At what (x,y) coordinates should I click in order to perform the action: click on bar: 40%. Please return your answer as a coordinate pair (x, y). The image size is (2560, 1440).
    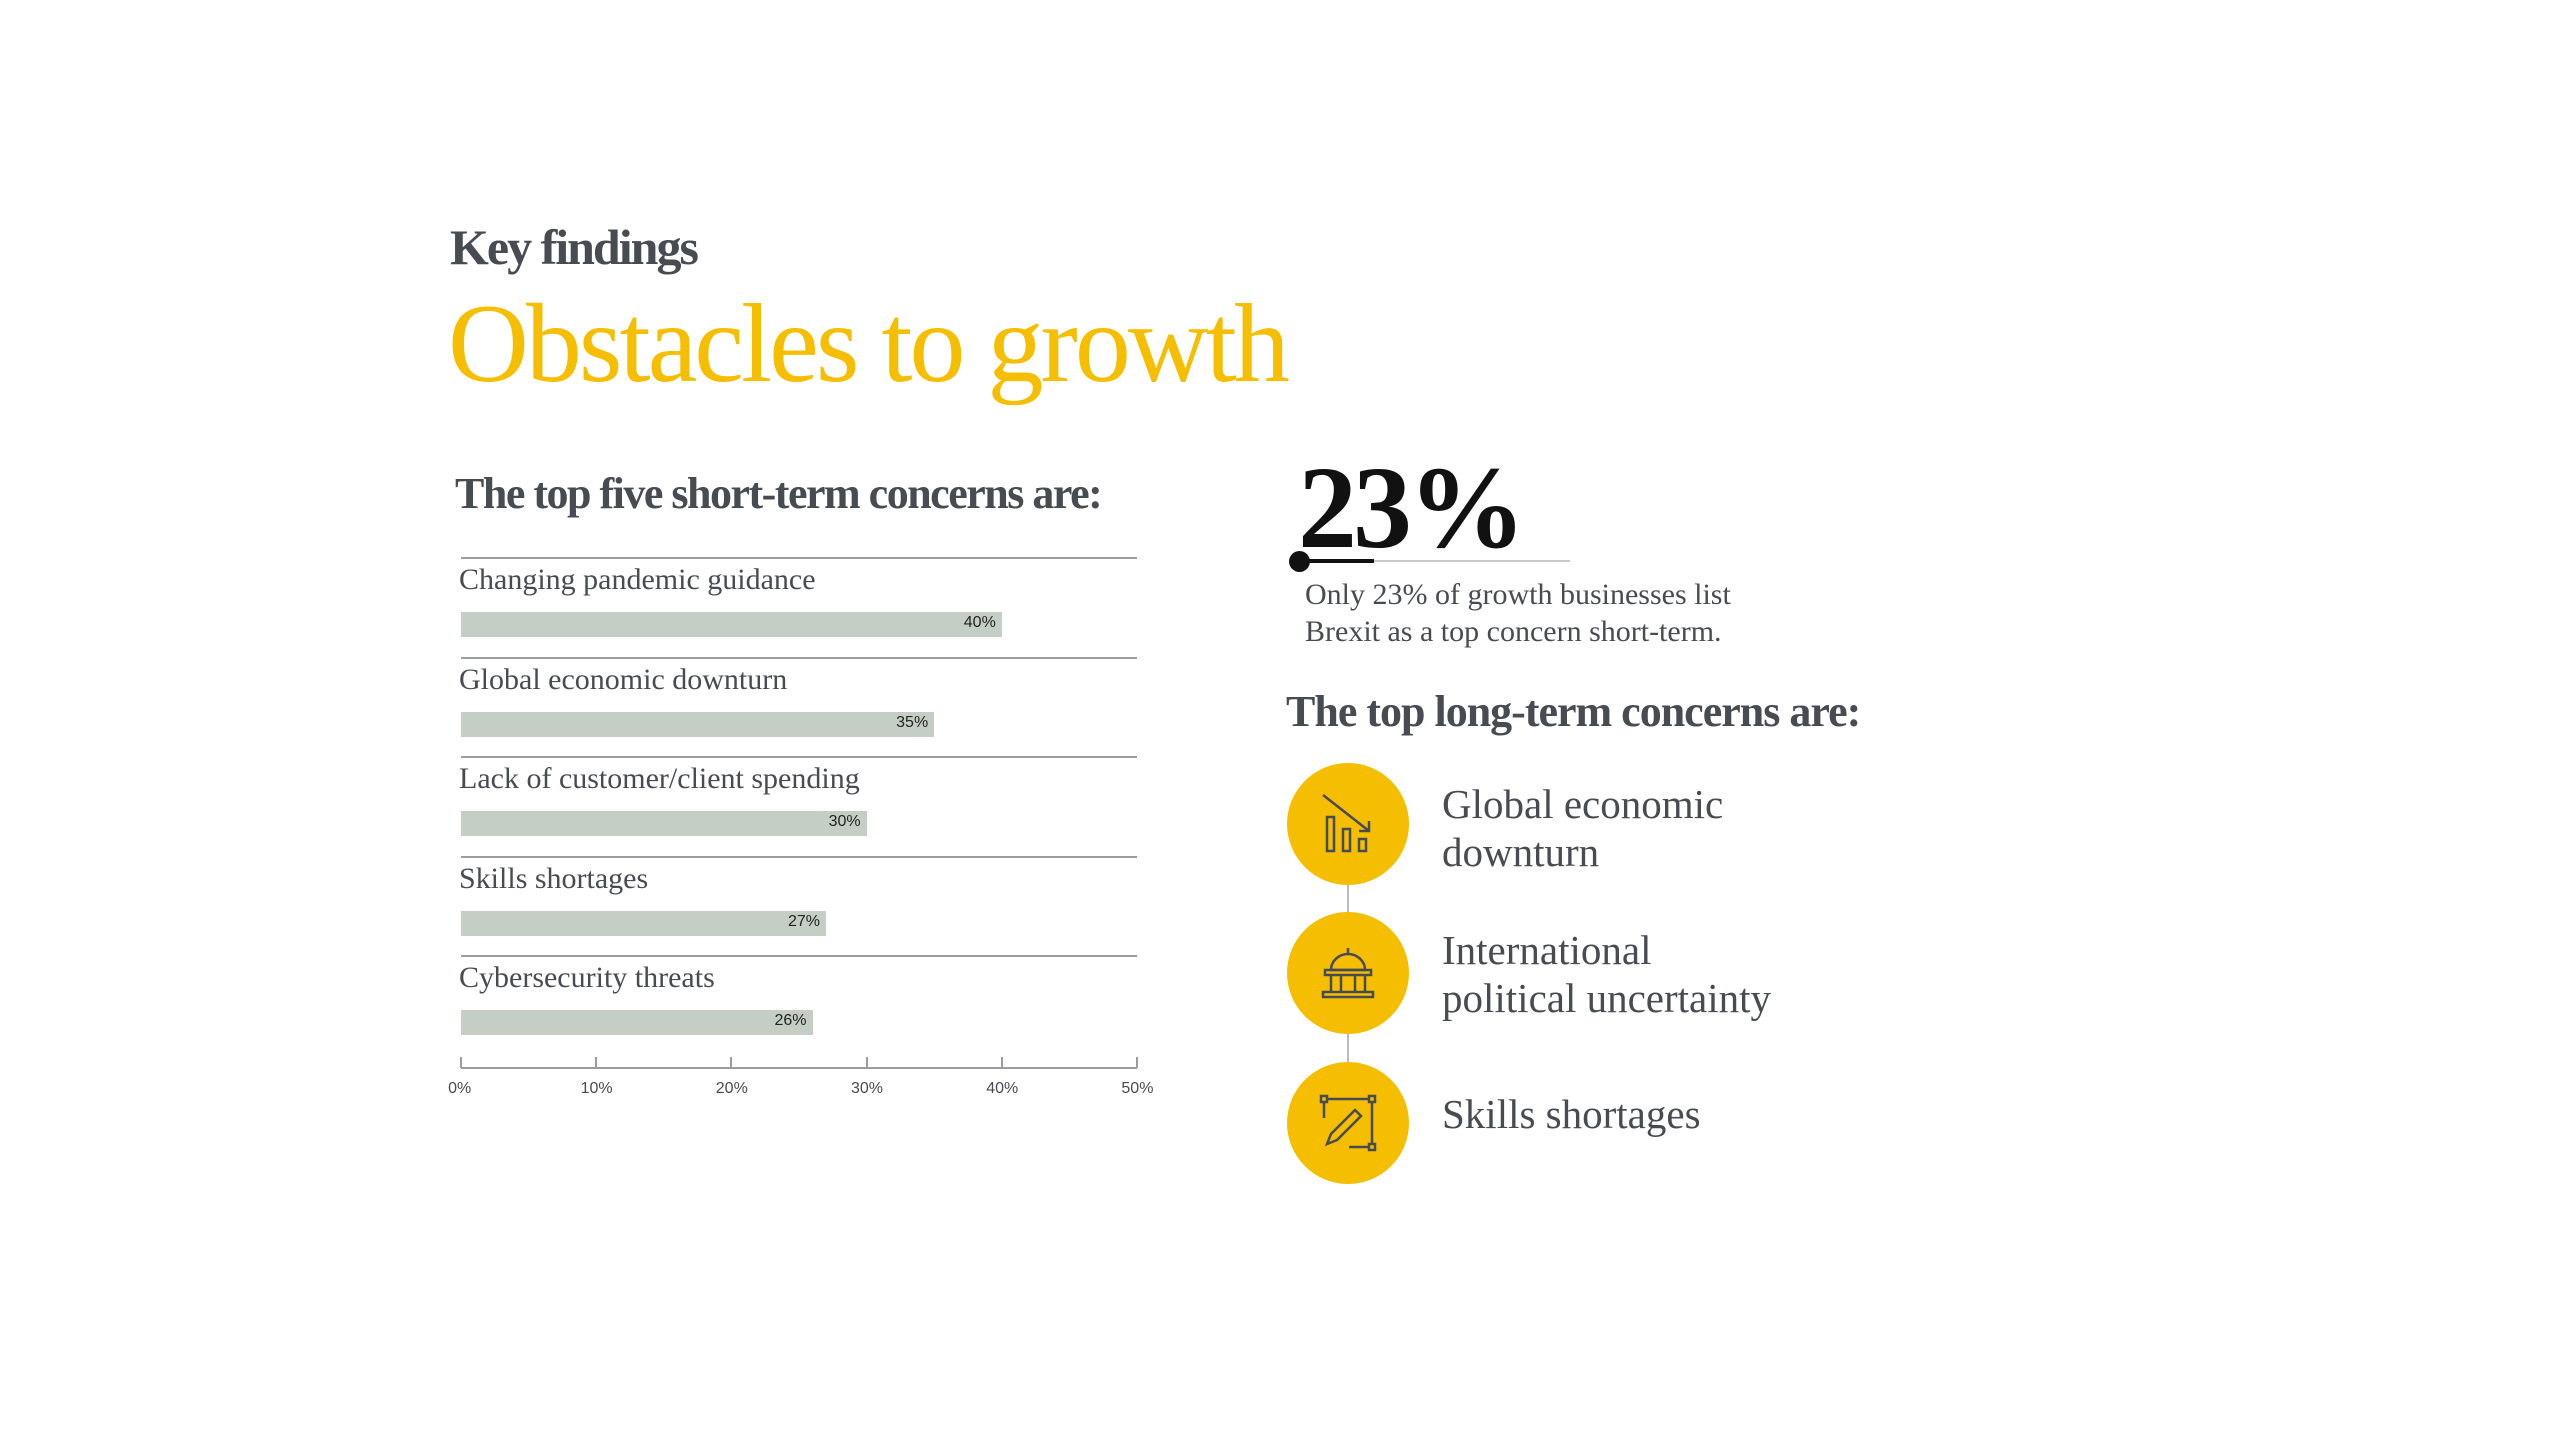
    Looking at the image, I should click on (731, 624).